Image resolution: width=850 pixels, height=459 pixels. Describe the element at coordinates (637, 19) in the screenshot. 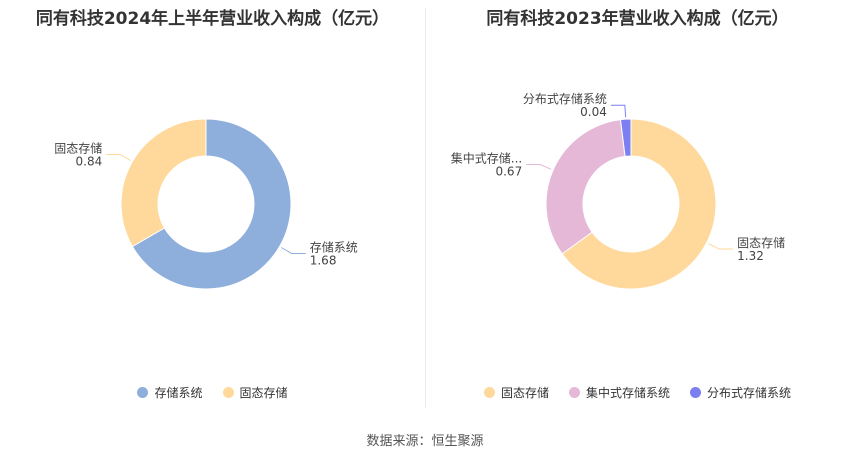

I see `chart-title: 同有科技2023年营业收入构成（亿元）` at that location.